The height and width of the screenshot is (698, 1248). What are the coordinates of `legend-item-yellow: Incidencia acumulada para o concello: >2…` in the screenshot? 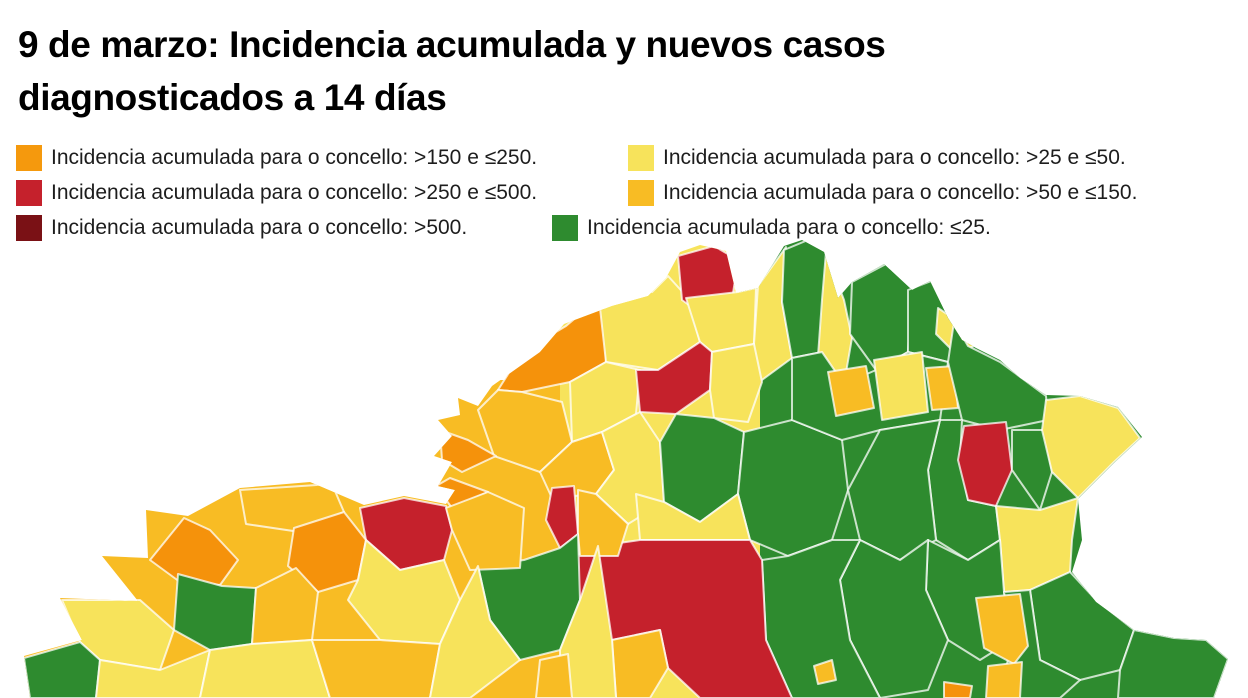 It's located at (877, 158).